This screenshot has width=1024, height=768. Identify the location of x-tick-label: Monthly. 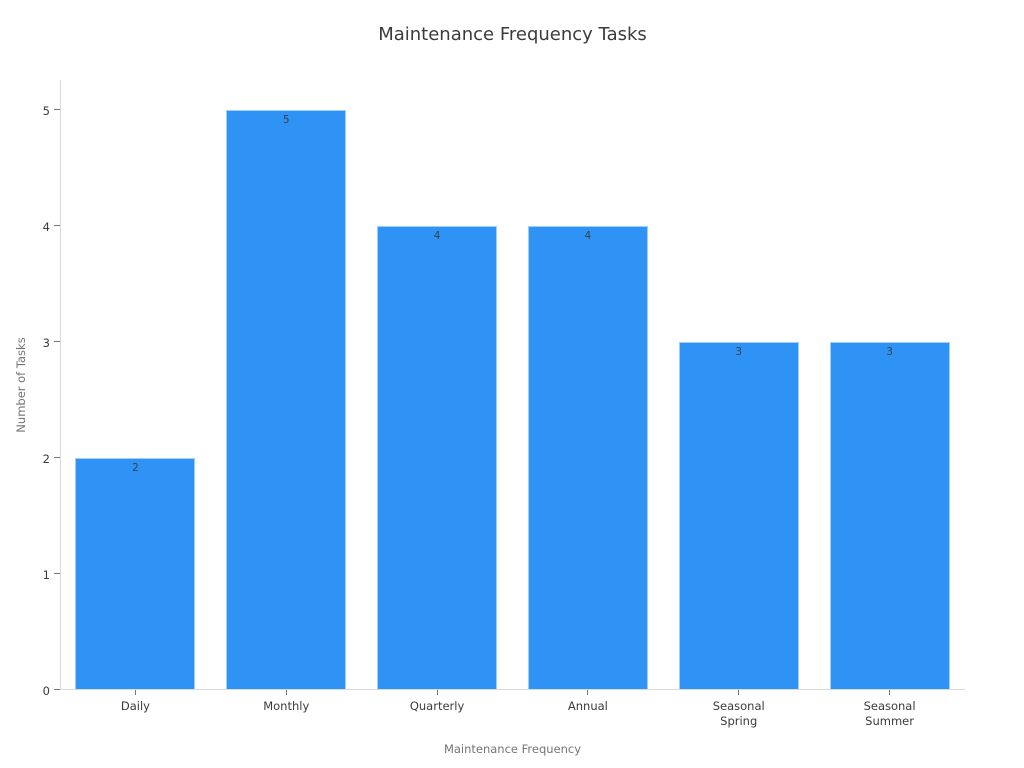
(286, 706).